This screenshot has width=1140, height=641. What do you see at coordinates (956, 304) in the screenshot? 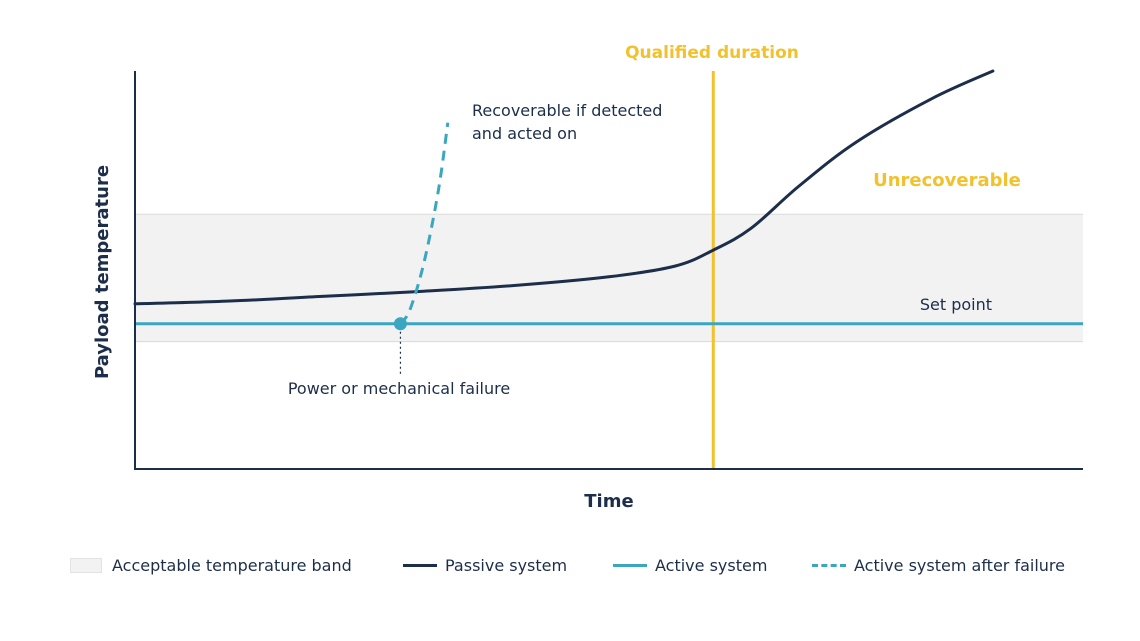
I see `set-point-label: Set point` at bounding box center [956, 304].